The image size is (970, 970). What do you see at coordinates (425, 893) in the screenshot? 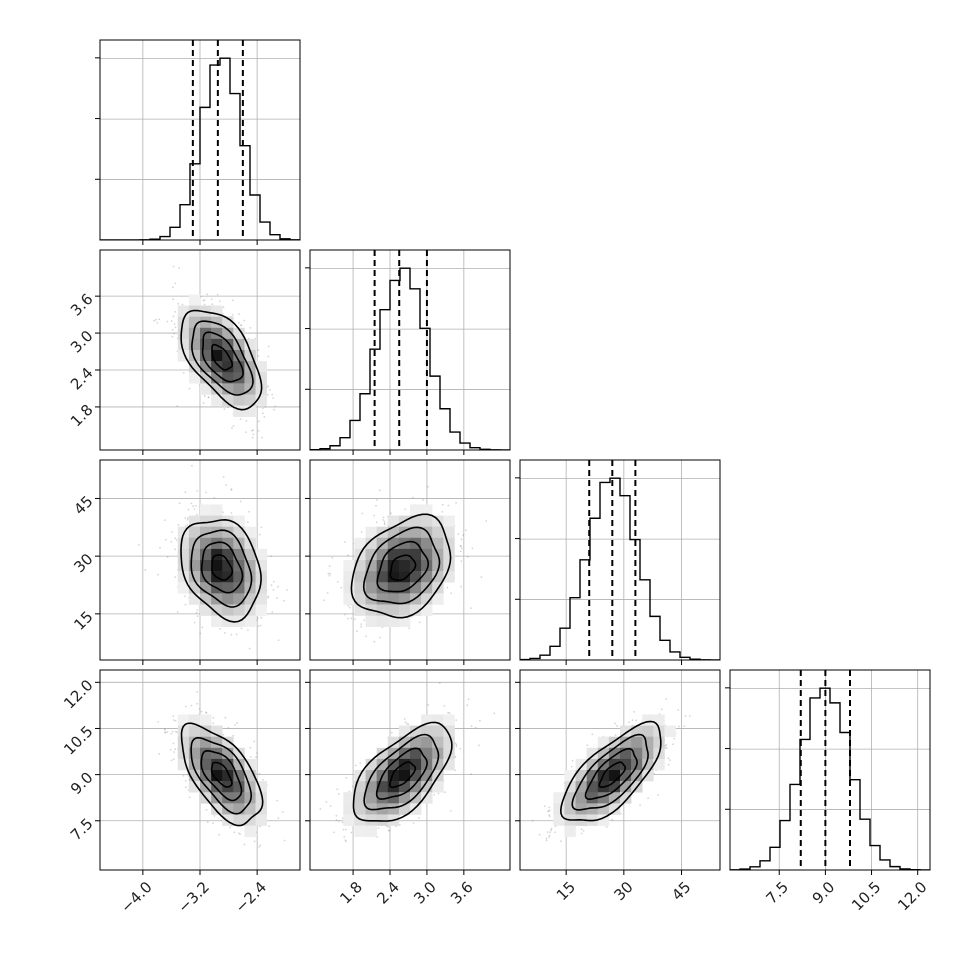
I see `x-tick-label-1-2: 3.0` at bounding box center [425, 893].